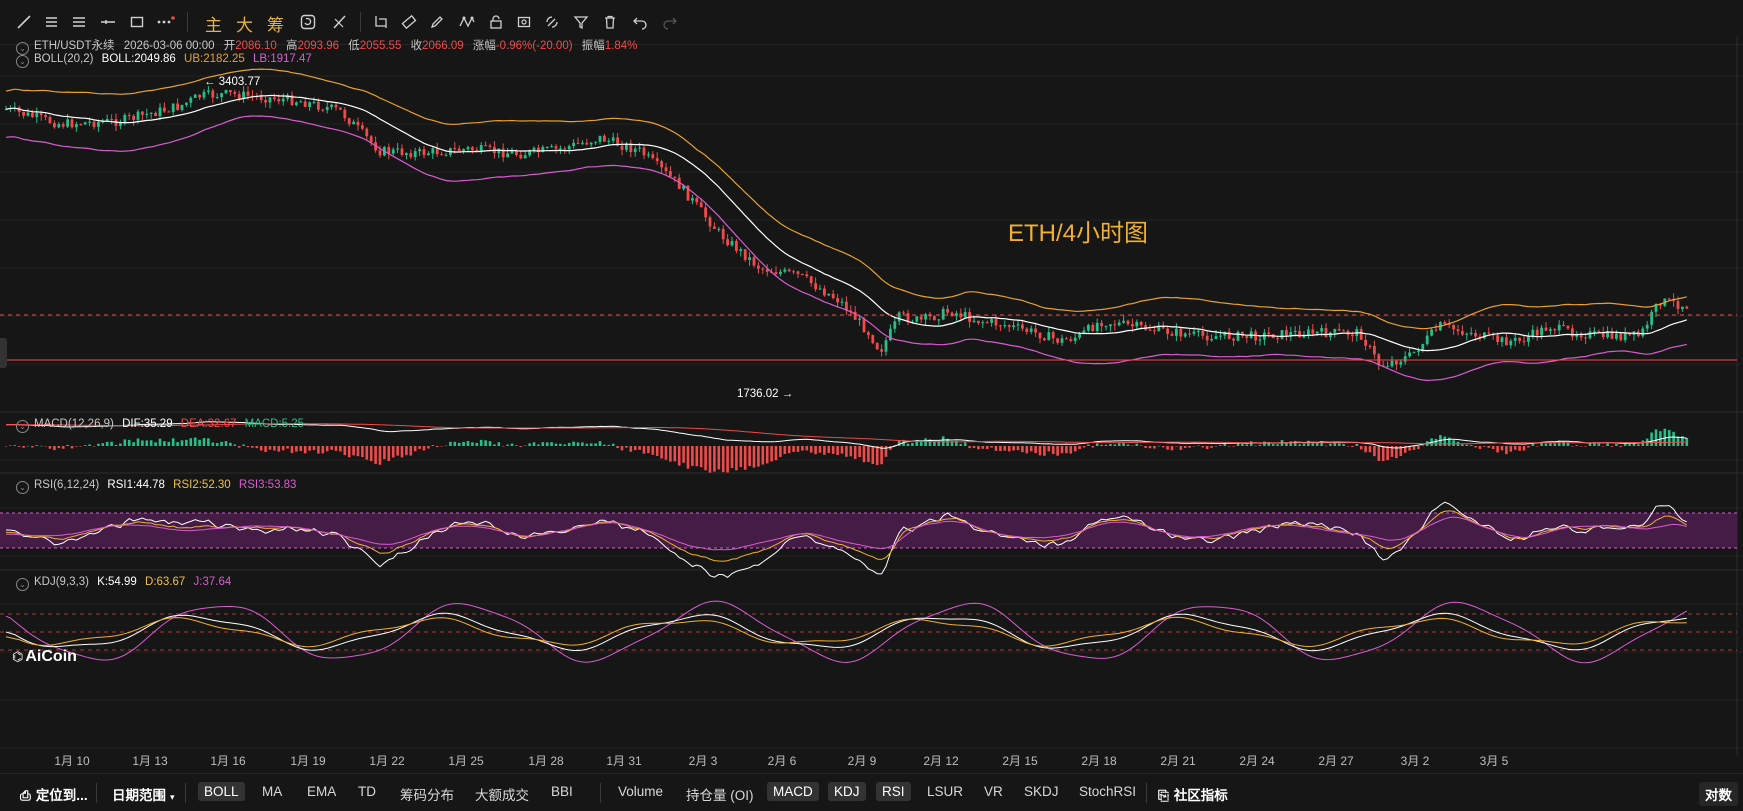 Image resolution: width=1743 pixels, height=811 pixels. What do you see at coordinates (213, 25) in the screenshot?
I see `main-indicator-button: 主` at bounding box center [213, 25].